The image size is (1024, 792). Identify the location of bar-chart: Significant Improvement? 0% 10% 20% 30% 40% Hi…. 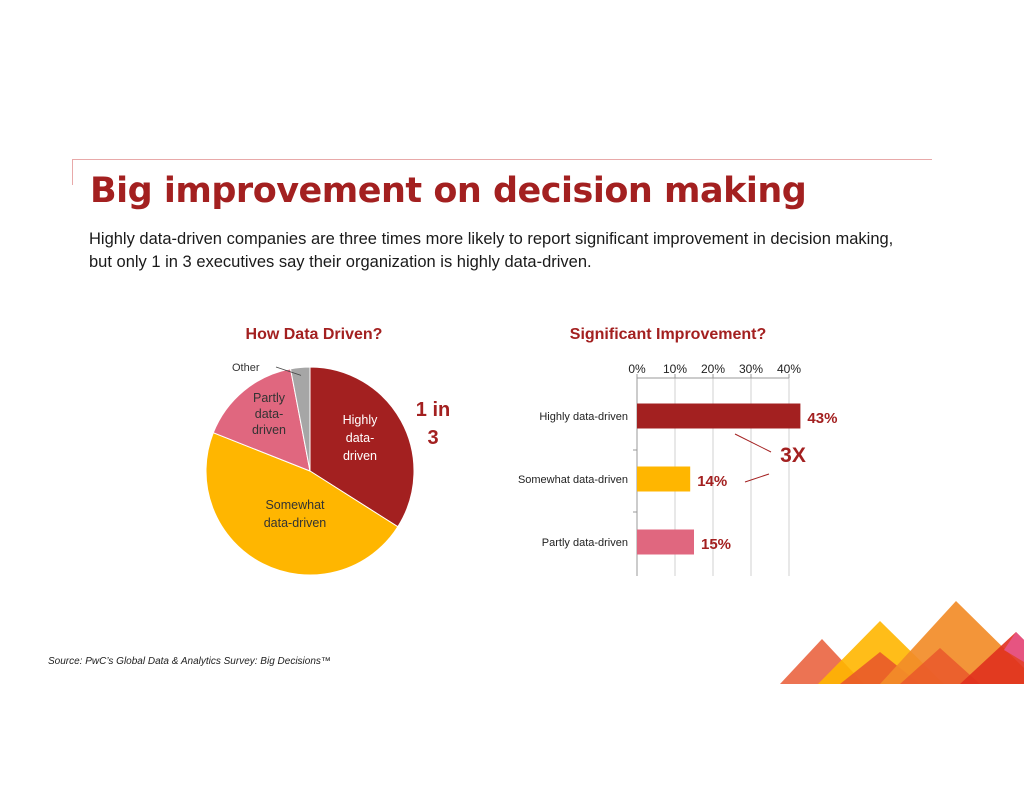
(677, 451).